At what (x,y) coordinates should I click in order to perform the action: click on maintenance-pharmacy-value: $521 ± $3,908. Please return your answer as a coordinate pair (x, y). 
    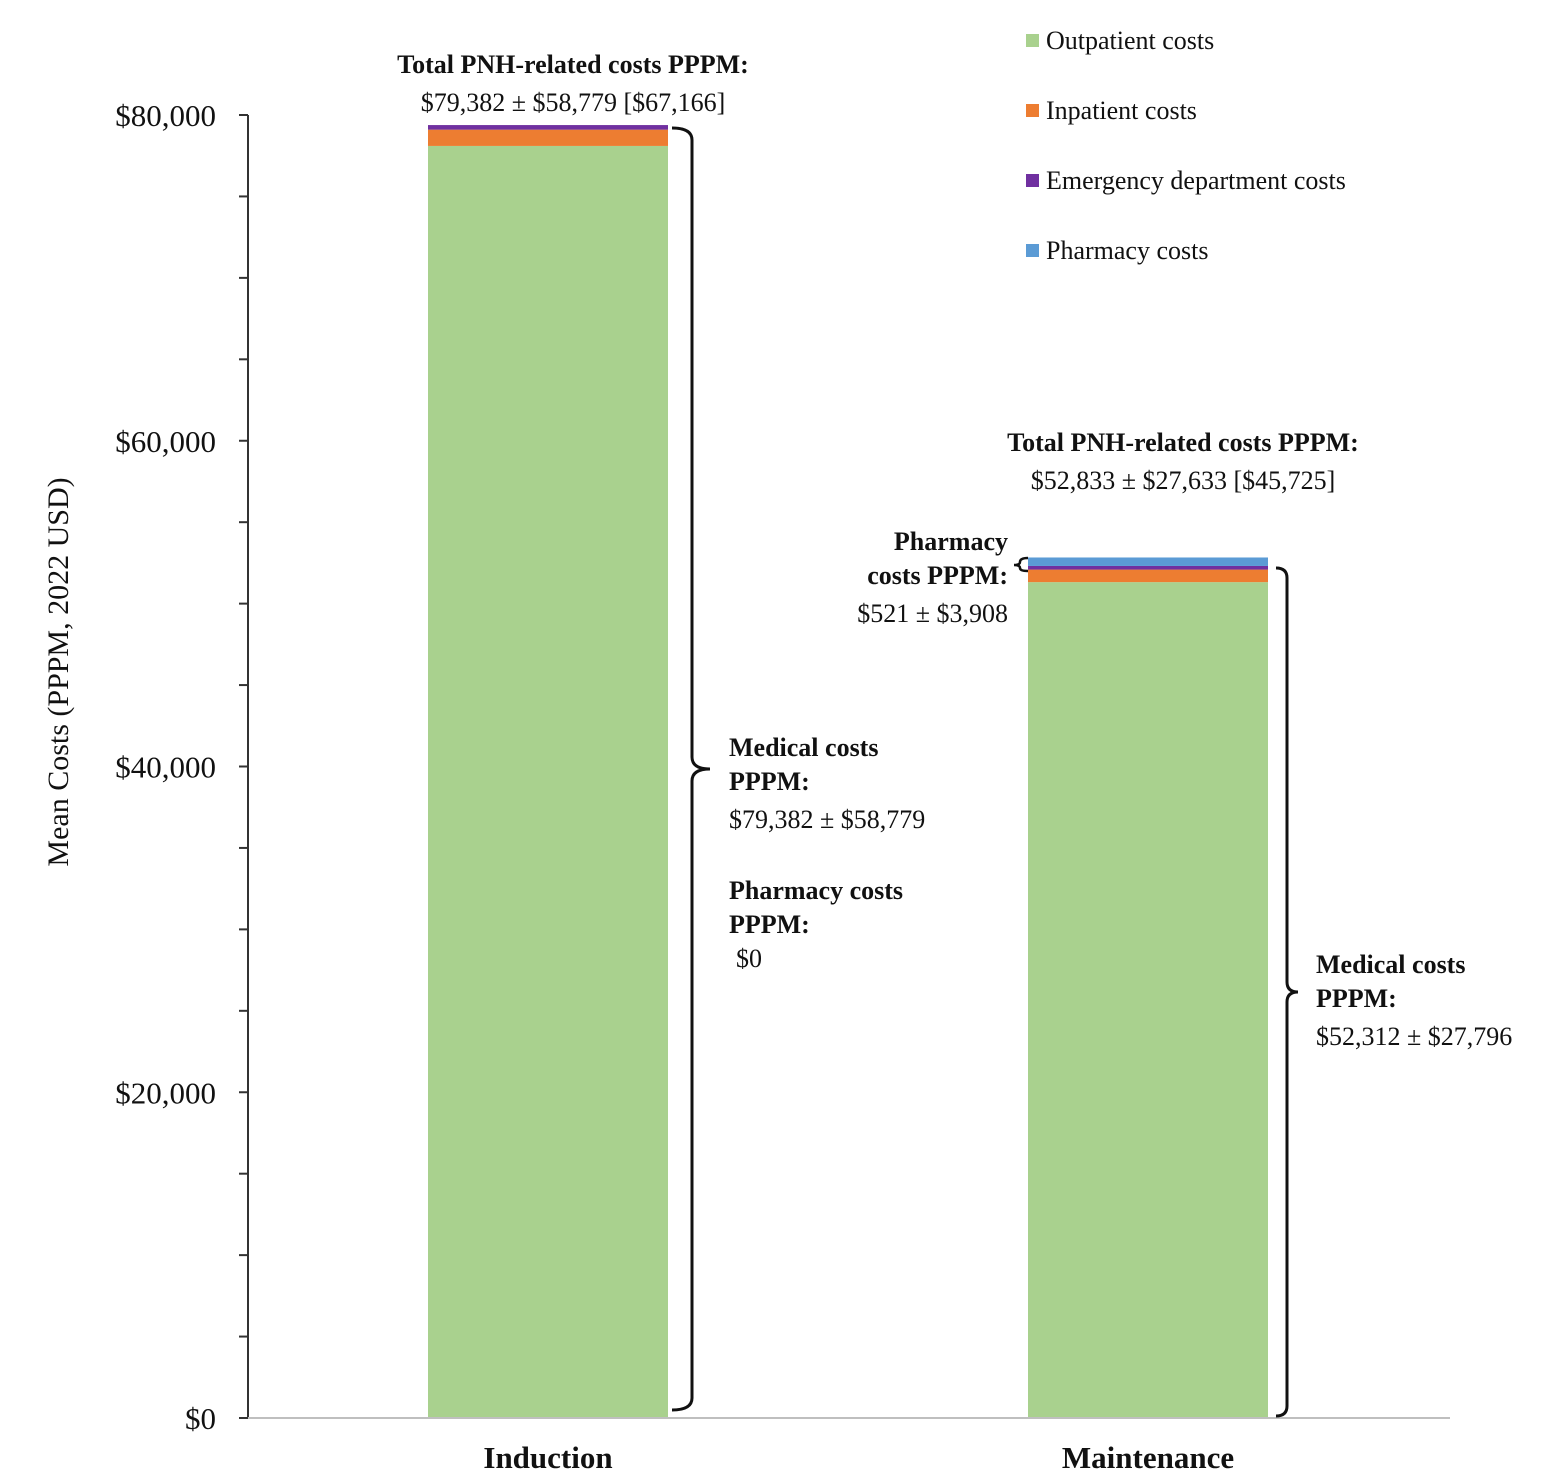
    Looking at the image, I should click on (932, 613).